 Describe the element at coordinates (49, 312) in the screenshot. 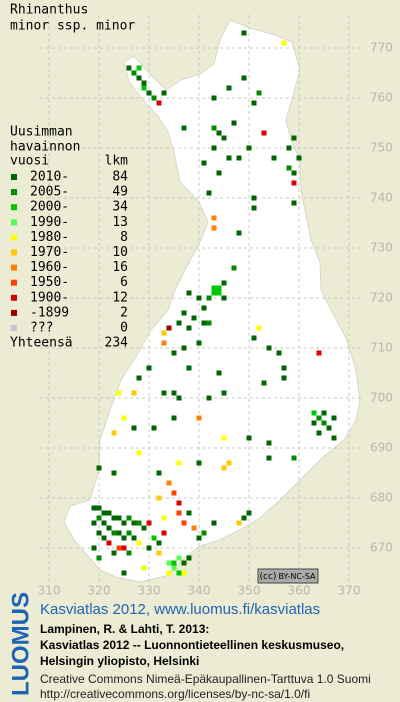

I see `legend-label: -1899` at that location.